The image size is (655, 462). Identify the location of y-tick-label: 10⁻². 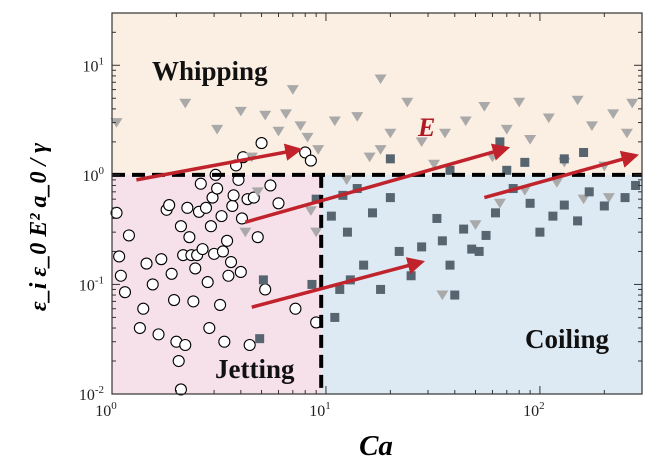
(91, 394).